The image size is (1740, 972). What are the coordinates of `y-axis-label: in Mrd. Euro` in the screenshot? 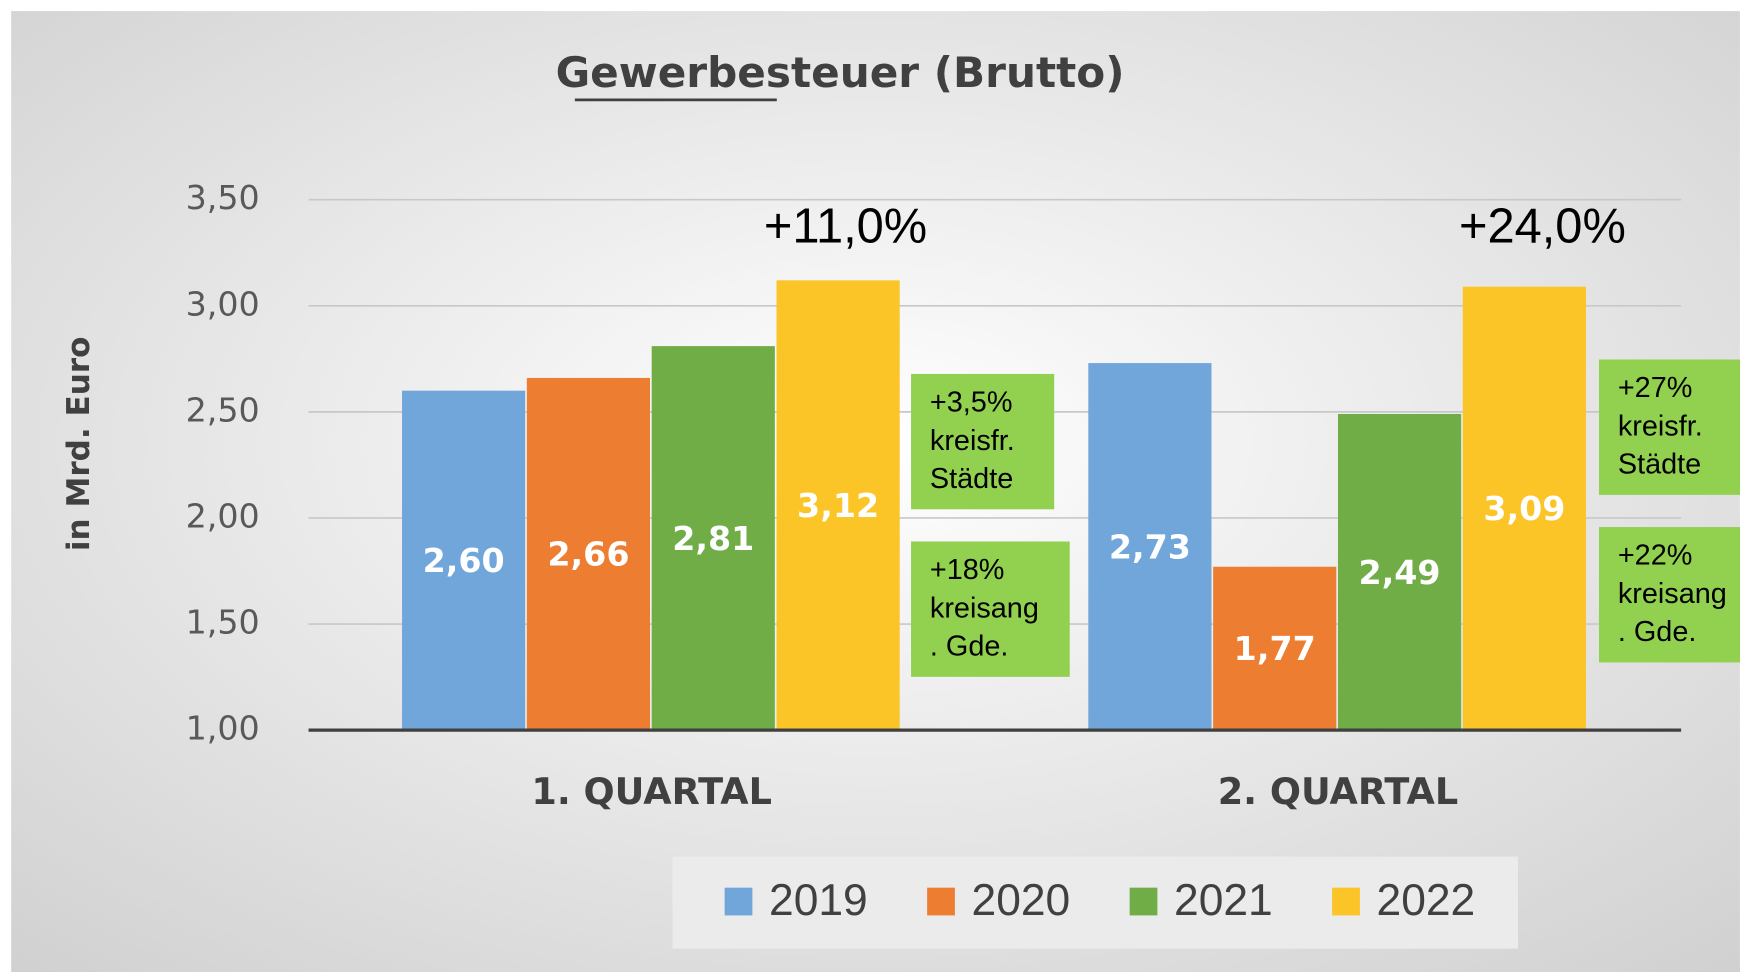 It's located at (79, 444).